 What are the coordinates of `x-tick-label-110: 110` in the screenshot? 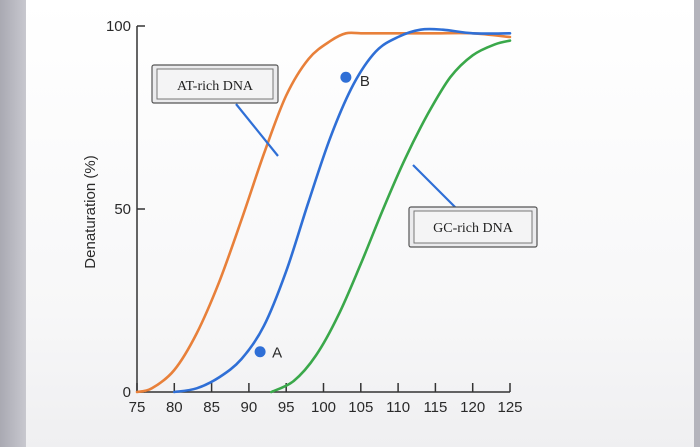 It's located at (398, 407).